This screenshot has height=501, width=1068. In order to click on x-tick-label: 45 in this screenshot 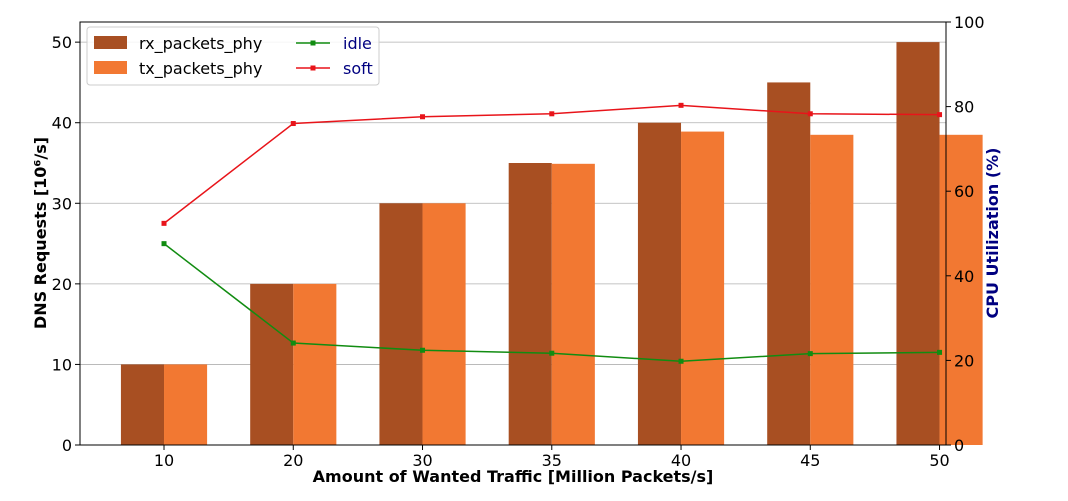, I will do `click(810, 460)`.